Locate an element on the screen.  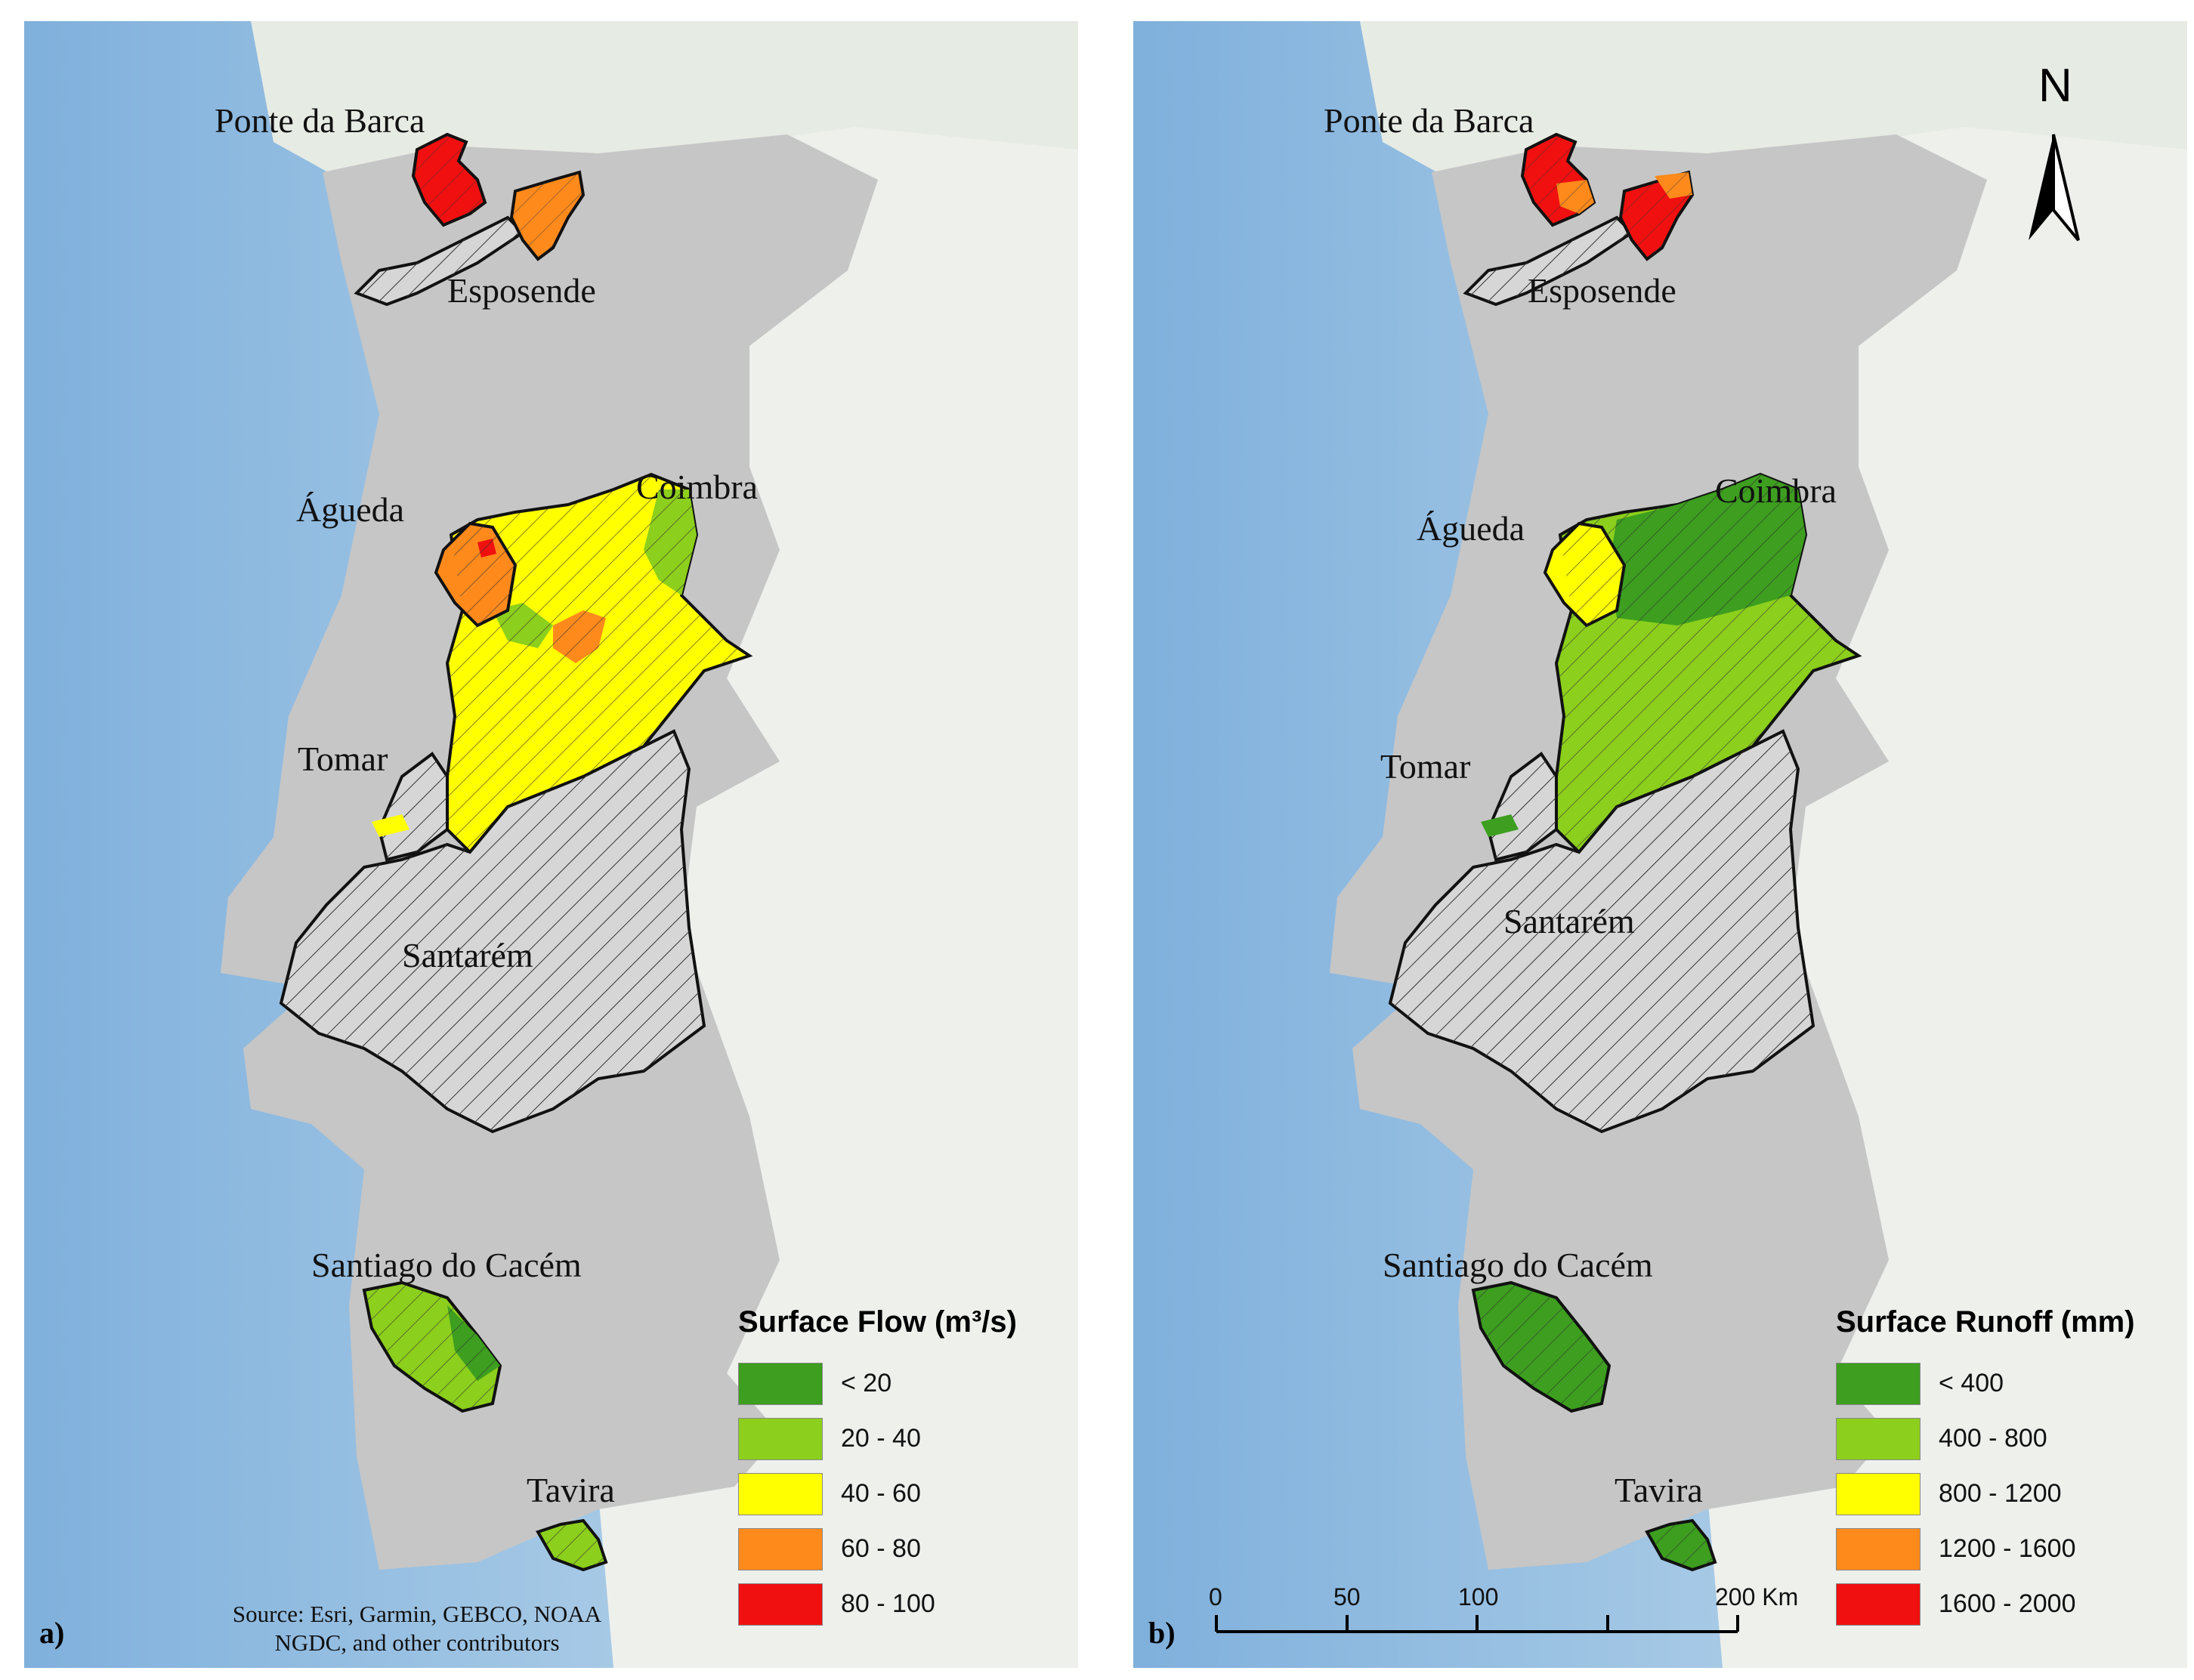
legend-label: 20 - 40 is located at coordinates (881, 1438).